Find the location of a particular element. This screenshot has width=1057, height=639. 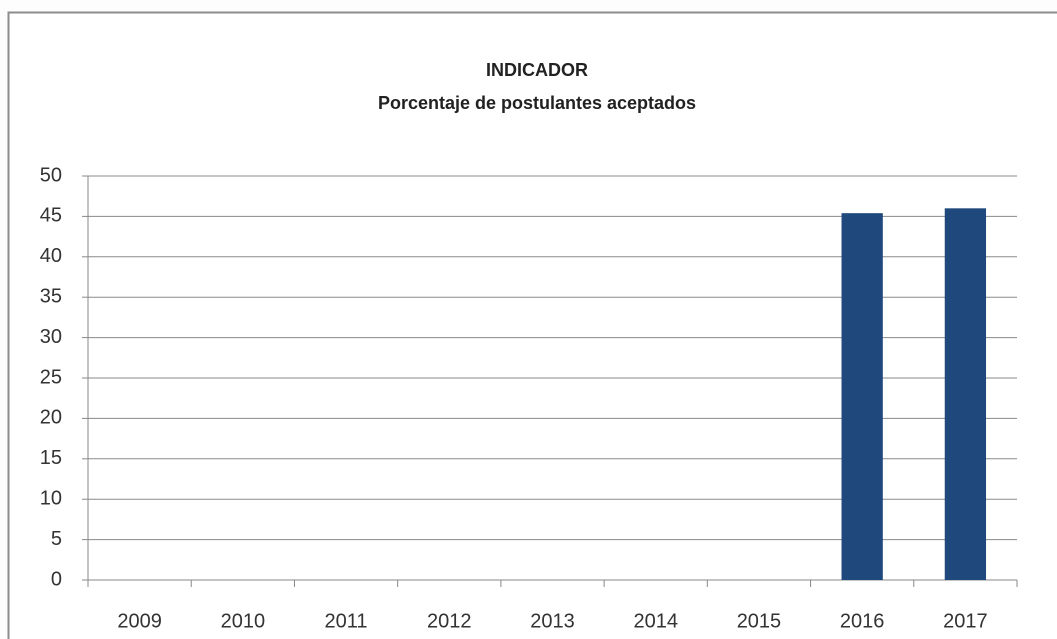

y-tick-label: 0 is located at coordinates (56, 579).